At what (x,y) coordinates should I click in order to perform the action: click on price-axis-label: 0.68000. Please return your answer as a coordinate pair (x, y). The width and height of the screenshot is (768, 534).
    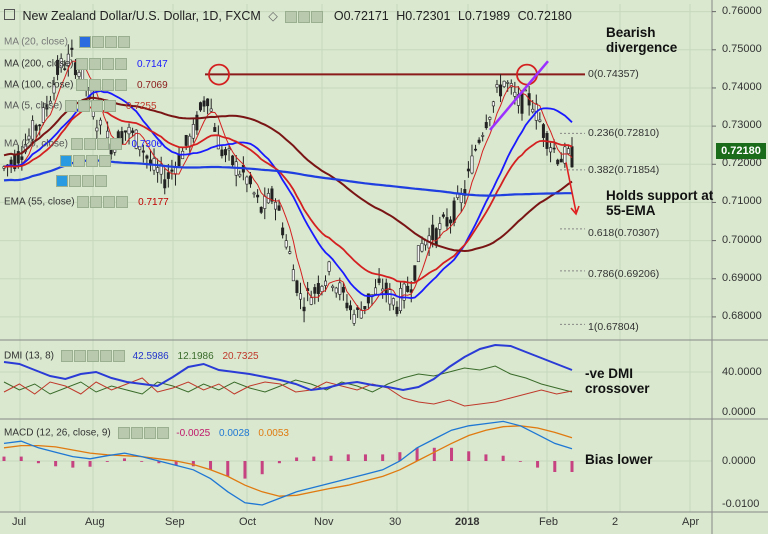
    Looking at the image, I should click on (742, 315).